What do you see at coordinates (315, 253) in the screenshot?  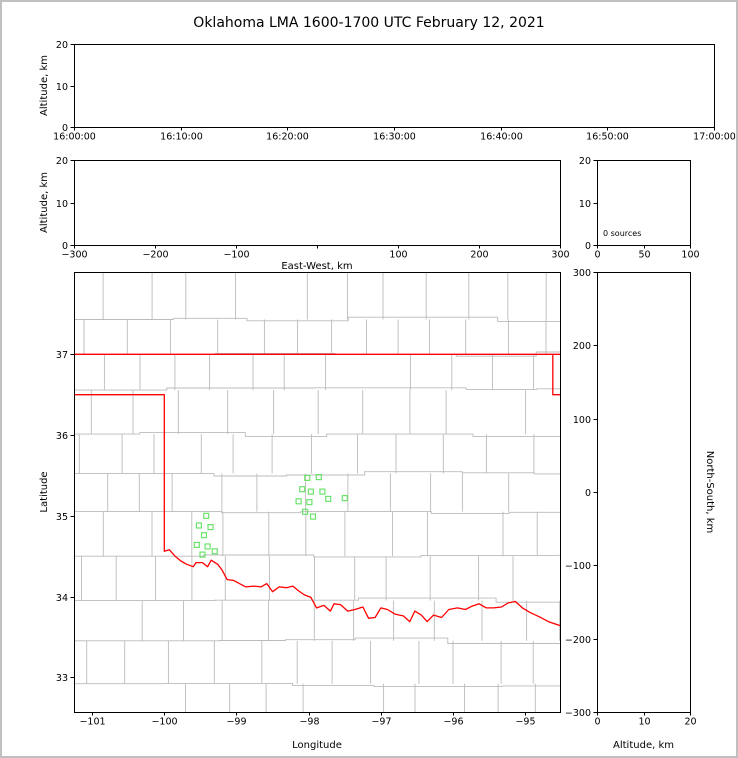 I see `x-axis-ticks: −300 −200 −100 100 200 300` at bounding box center [315, 253].